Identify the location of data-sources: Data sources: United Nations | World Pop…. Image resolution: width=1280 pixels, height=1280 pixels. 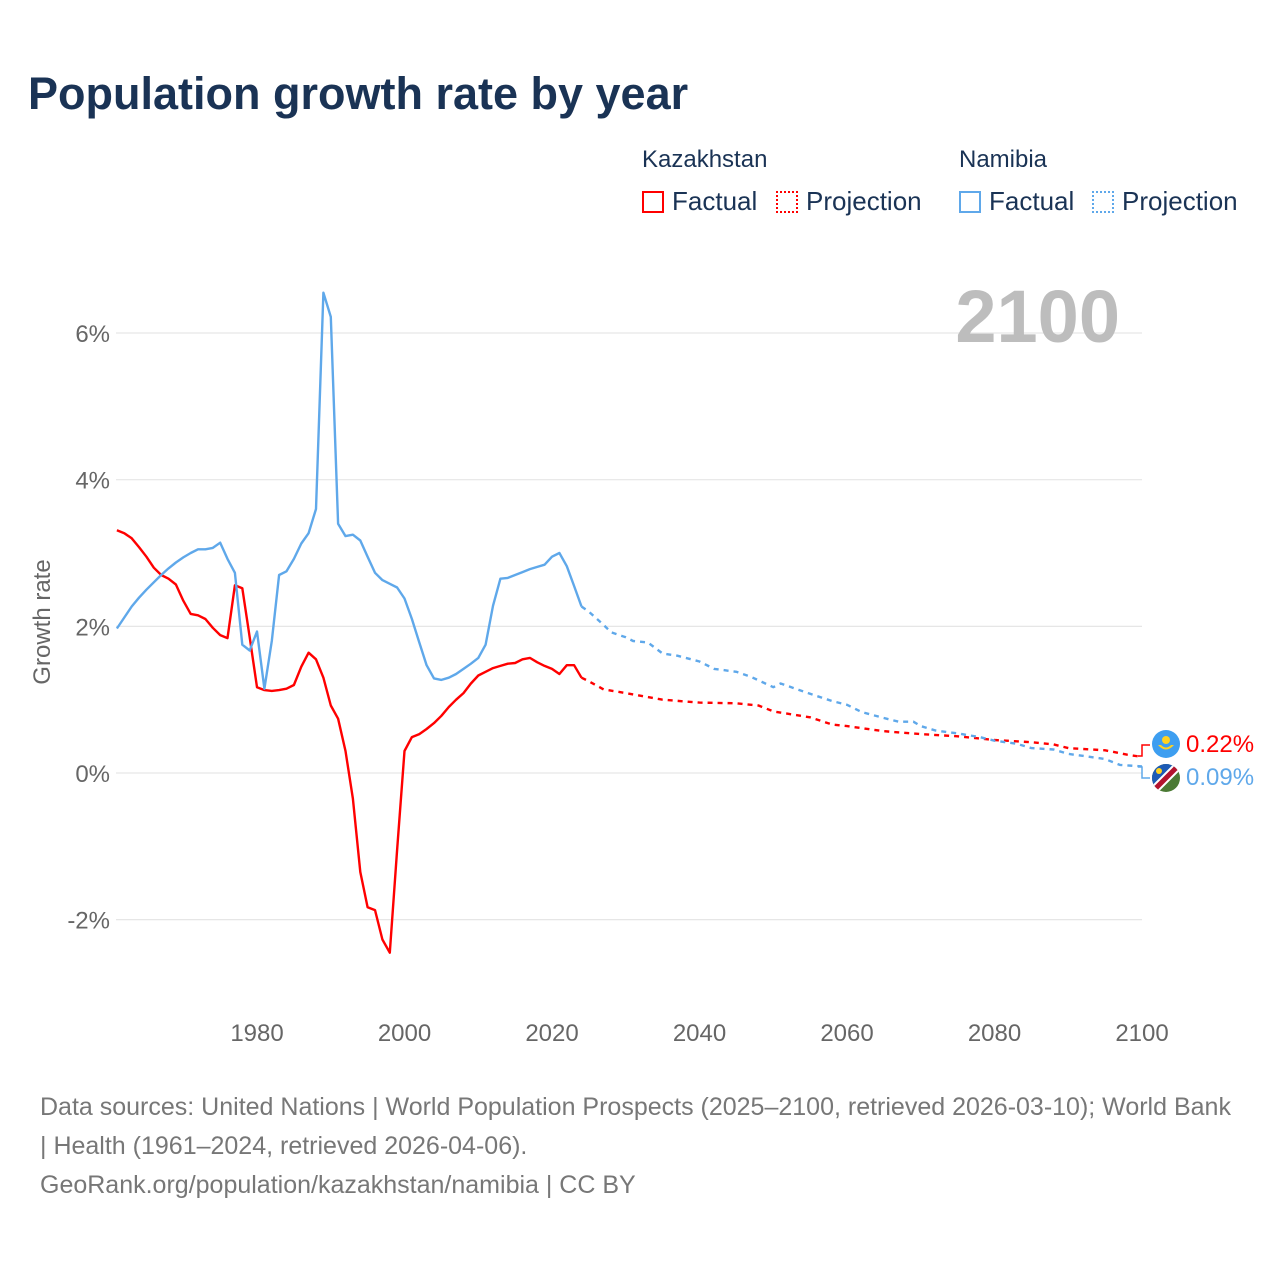
(640, 1146).